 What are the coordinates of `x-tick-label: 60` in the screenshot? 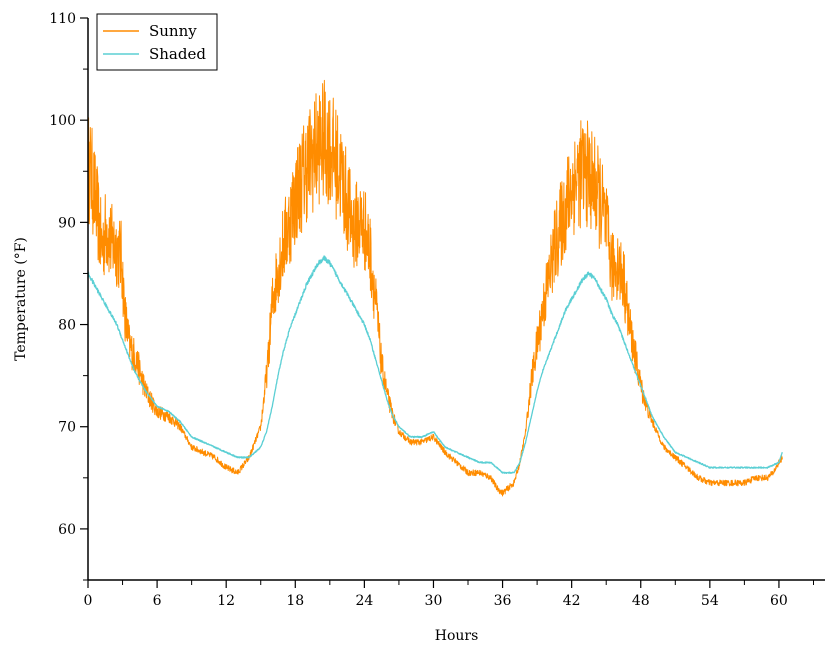 It's located at (779, 601).